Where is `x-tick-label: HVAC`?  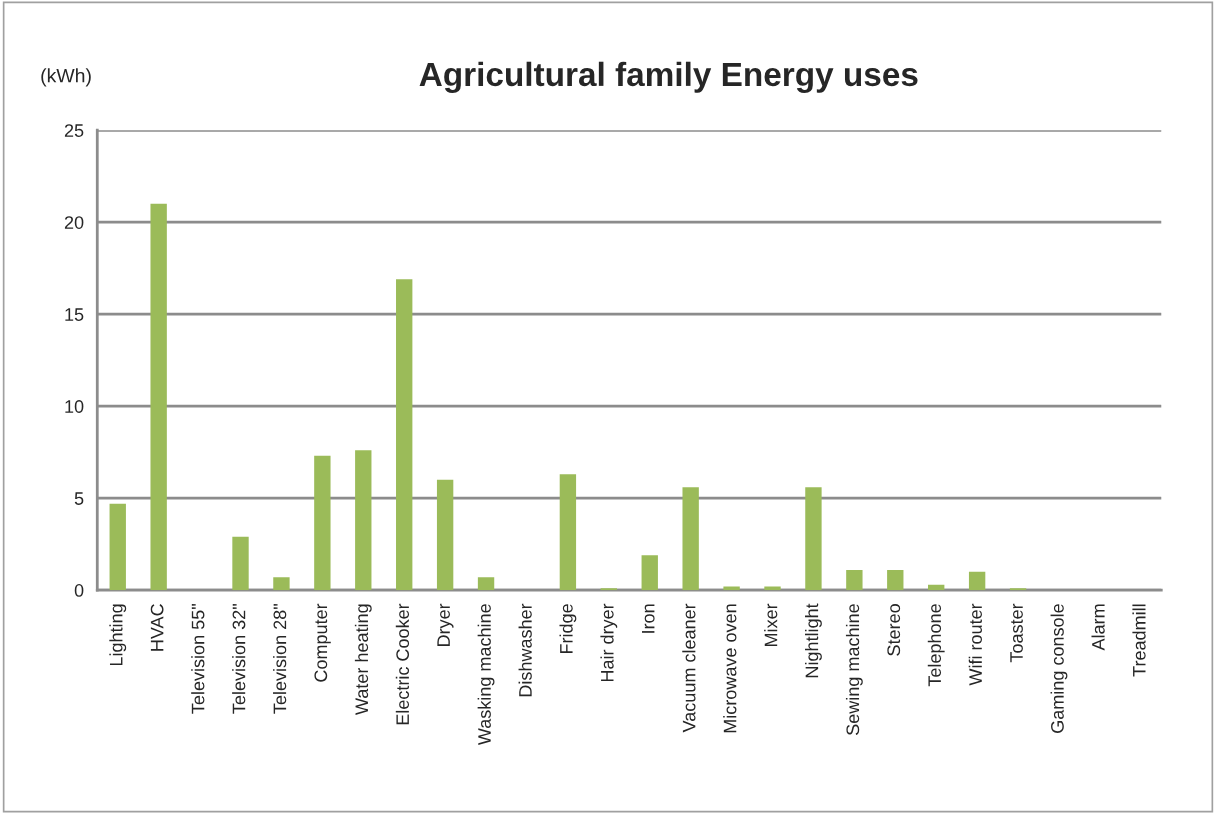 x-tick-label: HVAC is located at coordinates (157, 627).